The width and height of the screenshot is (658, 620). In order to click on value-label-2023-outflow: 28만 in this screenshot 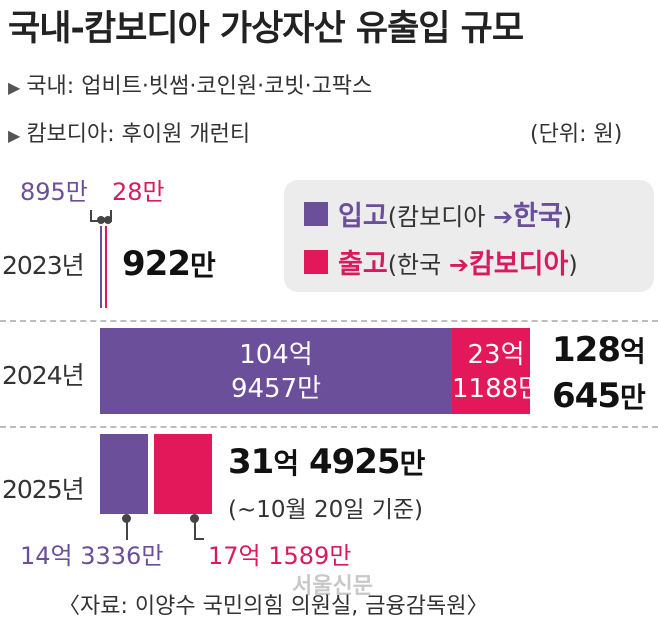, I will do `click(138, 192)`.